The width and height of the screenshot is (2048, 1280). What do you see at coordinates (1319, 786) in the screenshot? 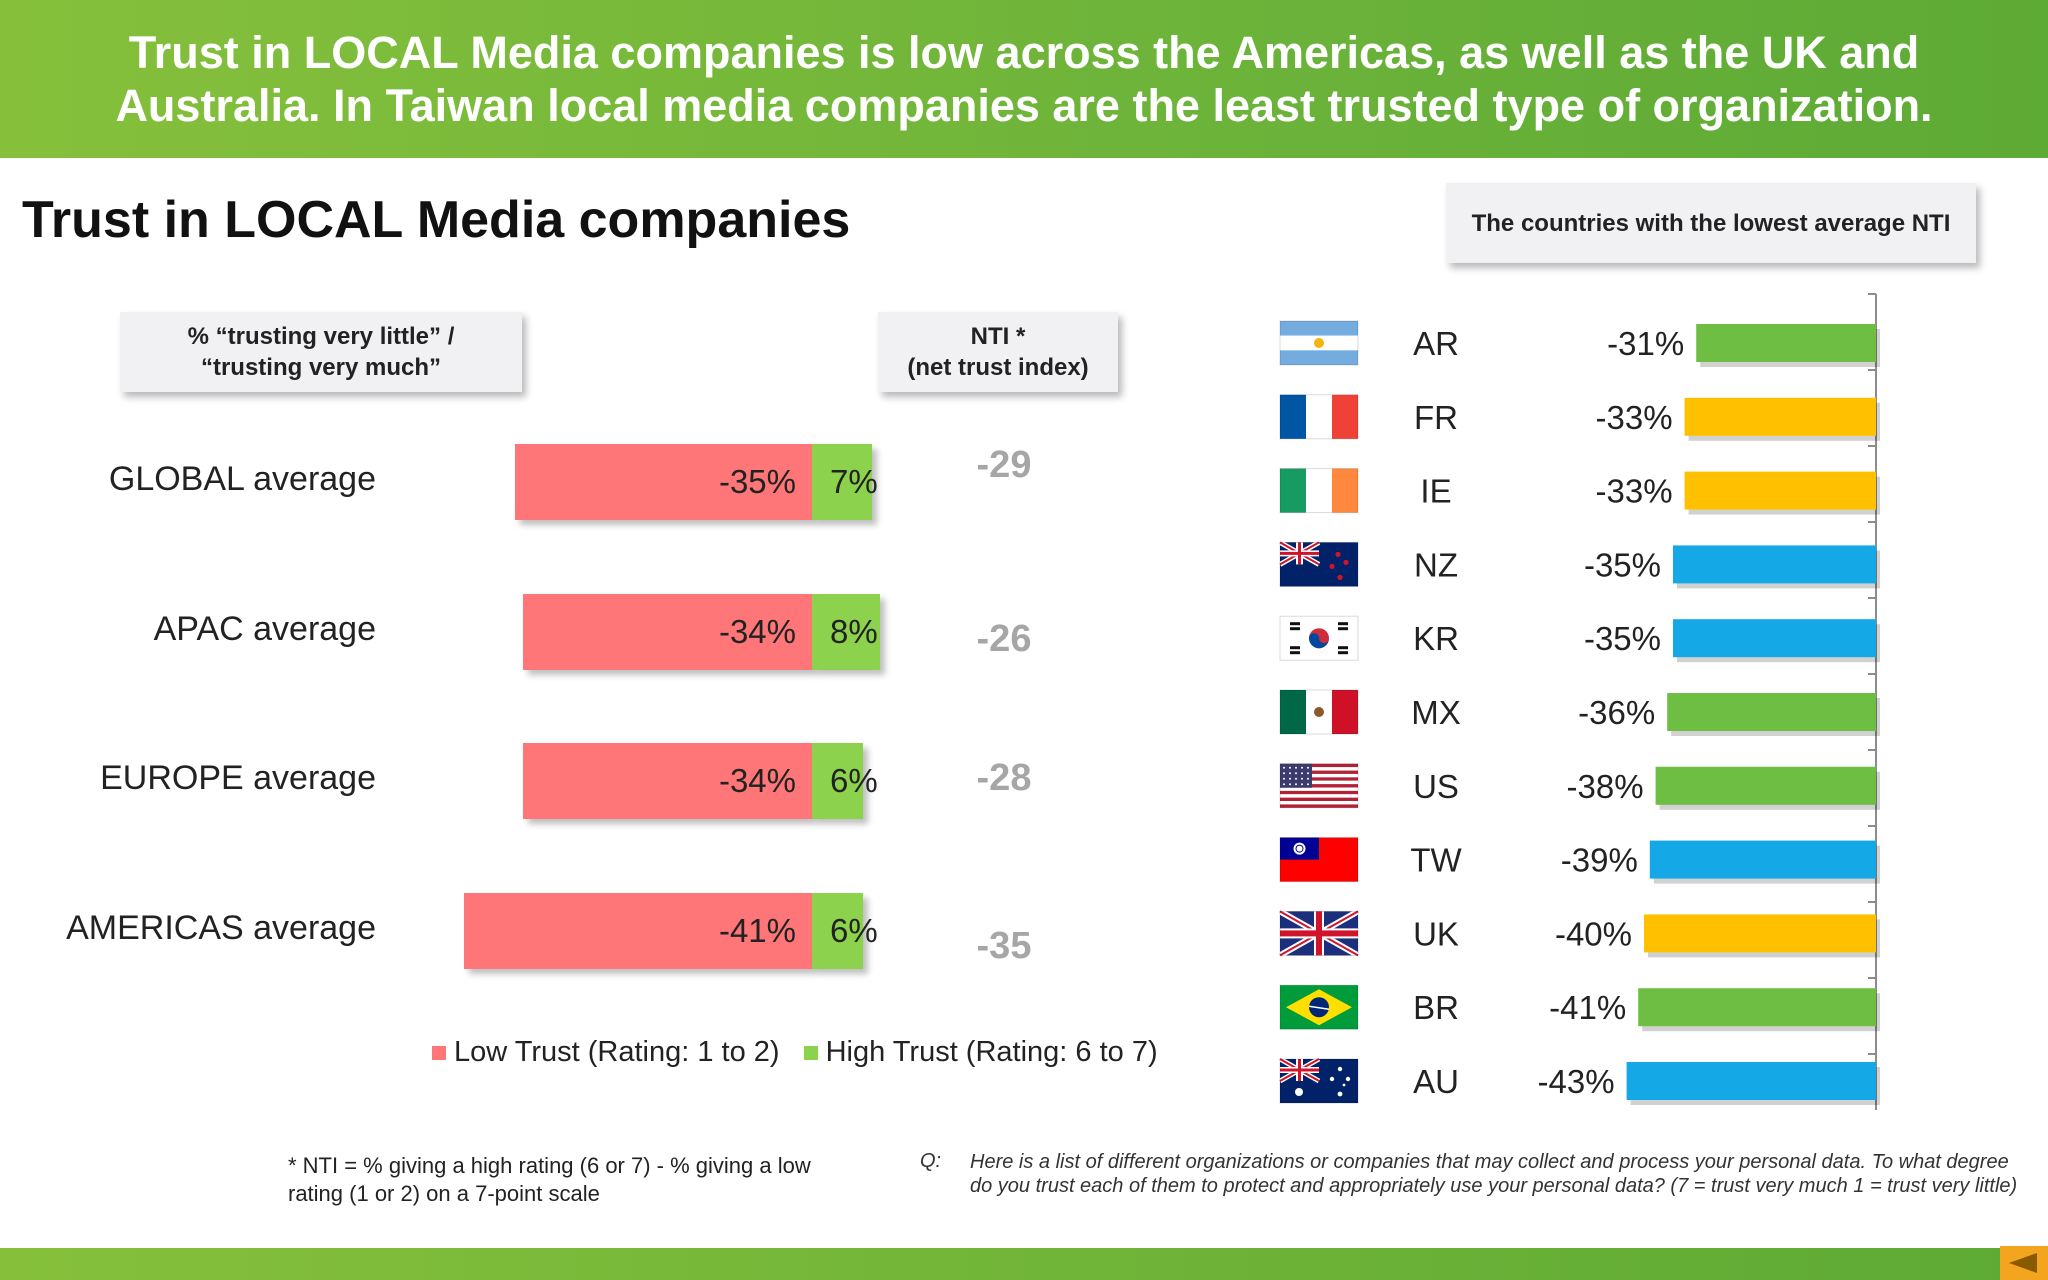
I see `usa-flag` at bounding box center [1319, 786].